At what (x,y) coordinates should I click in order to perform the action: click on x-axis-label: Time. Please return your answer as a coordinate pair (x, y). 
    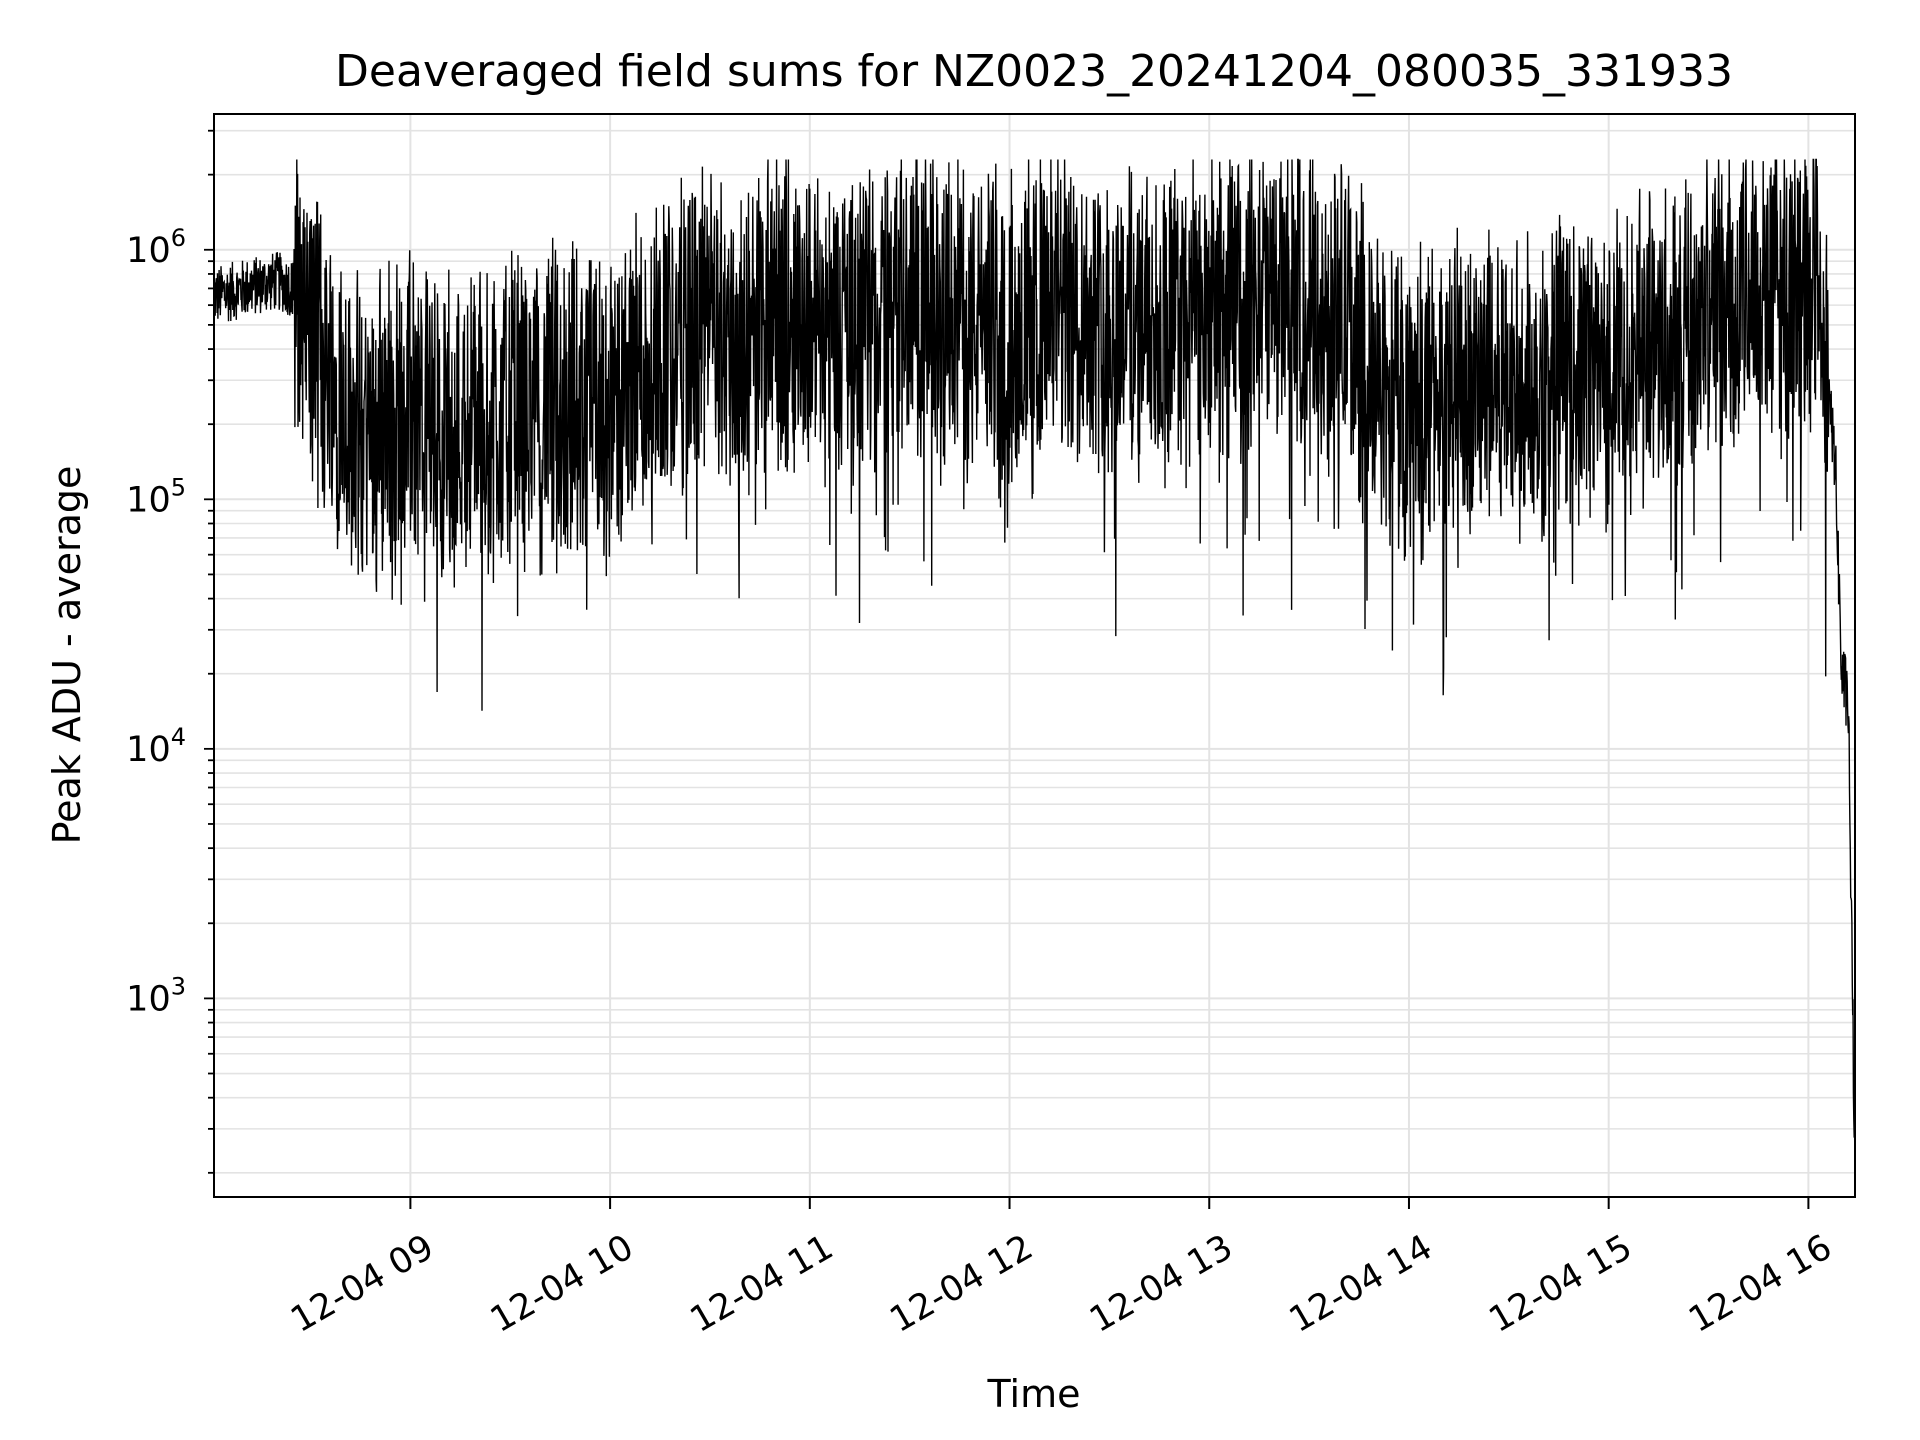
    Looking at the image, I should click on (1034, 1394).